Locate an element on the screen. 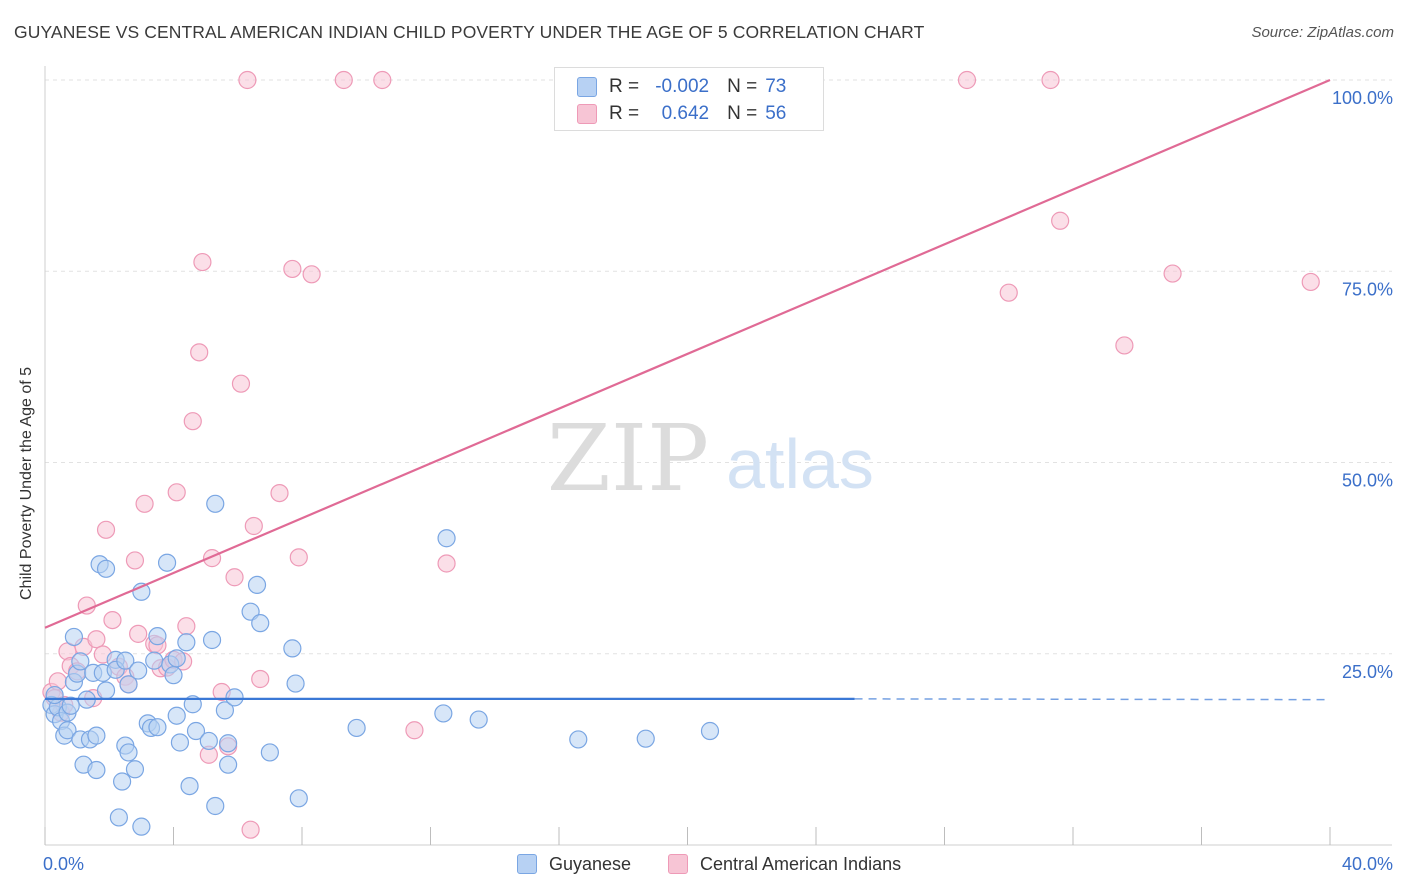  legend-r-value: -0.002 is located at coordinates (682, 86).